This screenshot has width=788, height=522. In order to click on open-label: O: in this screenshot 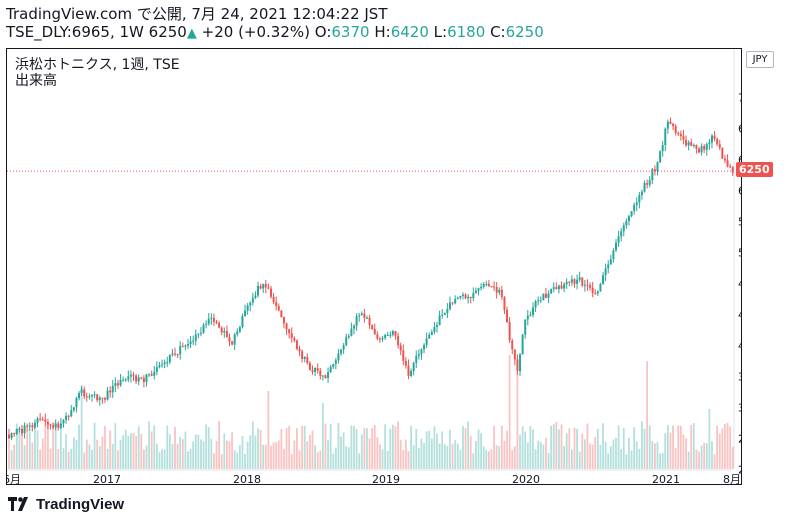, I will do `click(323, 32)`.